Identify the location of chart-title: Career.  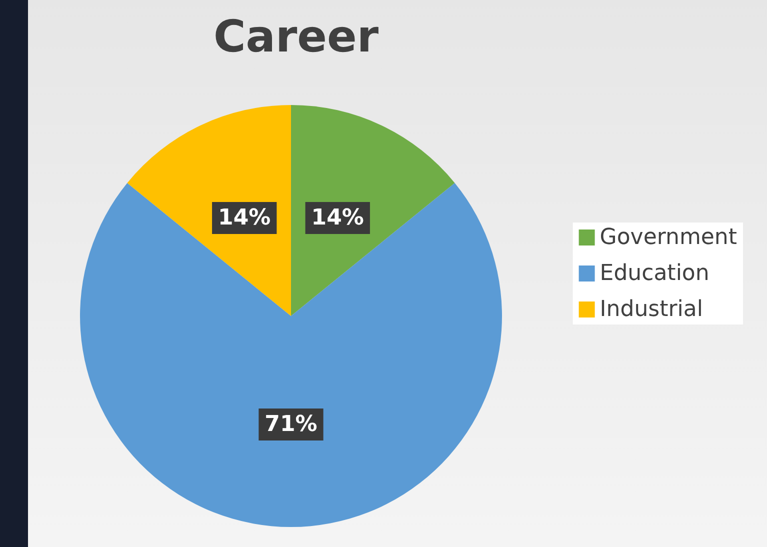
(296, 37).